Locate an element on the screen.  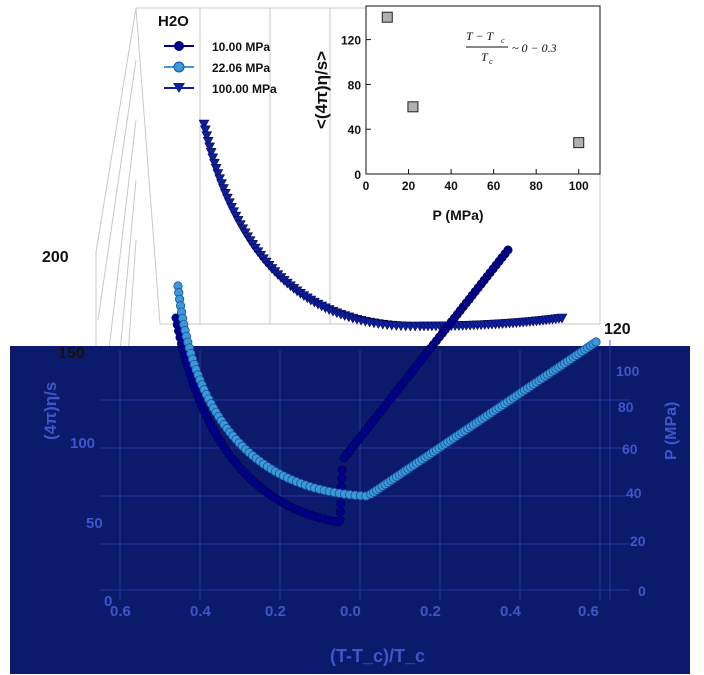
p-tick-0: 0 is located at coordinates (642, 591).